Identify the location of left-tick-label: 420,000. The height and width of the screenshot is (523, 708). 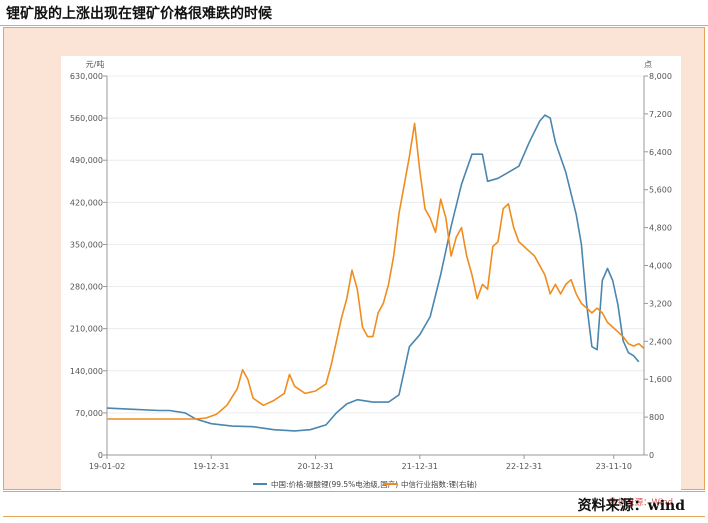
(86, 202).